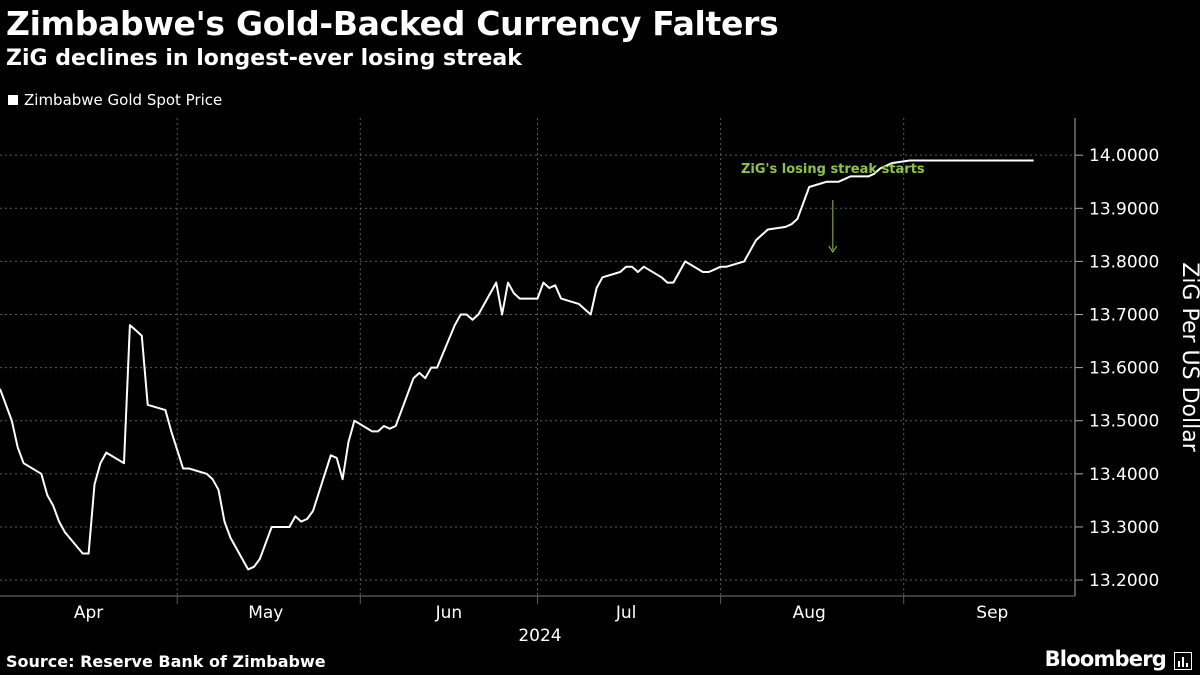  I want to click on legend: Zimbabwe Gold Spot Price, so click(115, 100).